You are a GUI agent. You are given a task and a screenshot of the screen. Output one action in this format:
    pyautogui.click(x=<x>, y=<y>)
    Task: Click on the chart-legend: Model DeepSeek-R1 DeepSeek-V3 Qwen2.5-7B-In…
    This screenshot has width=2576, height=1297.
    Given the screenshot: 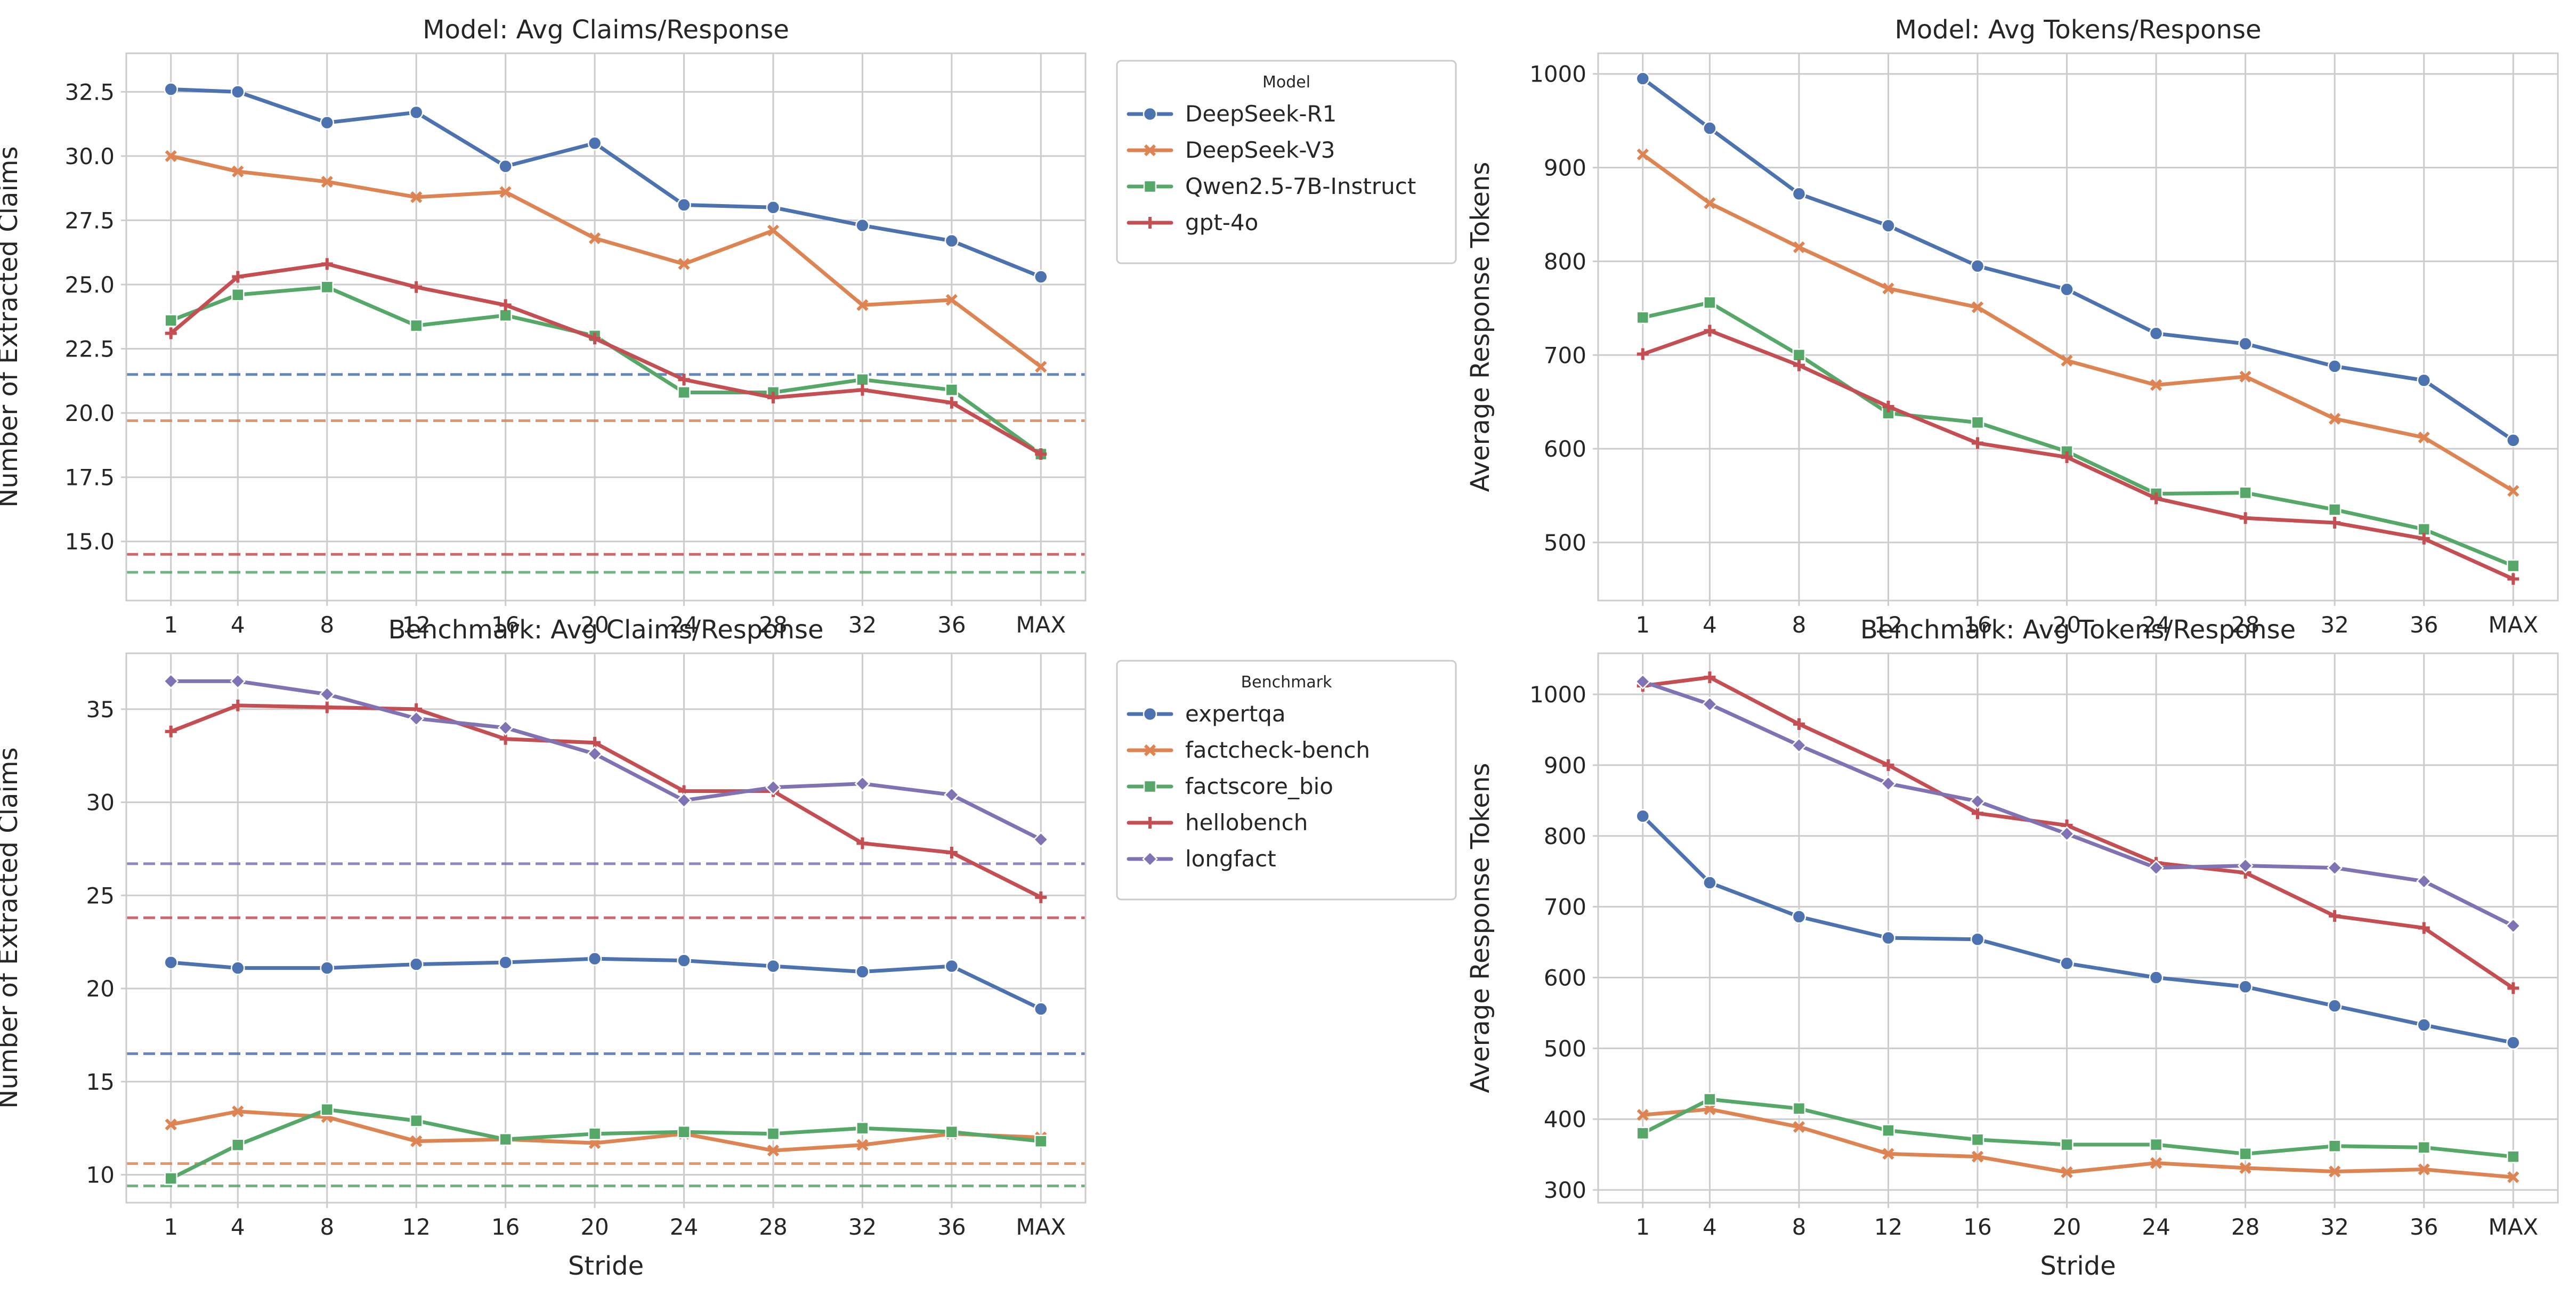 What is the action you would take?
    pyautogui.click(x=1286, y=162)
    